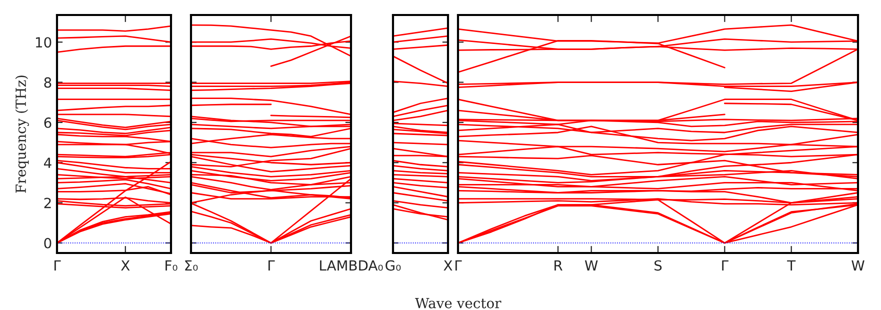  What do you see at coordinates (393, 265) in the screenshot?
I see `x-tick-label: G₀` at bounding box center [393, 265].